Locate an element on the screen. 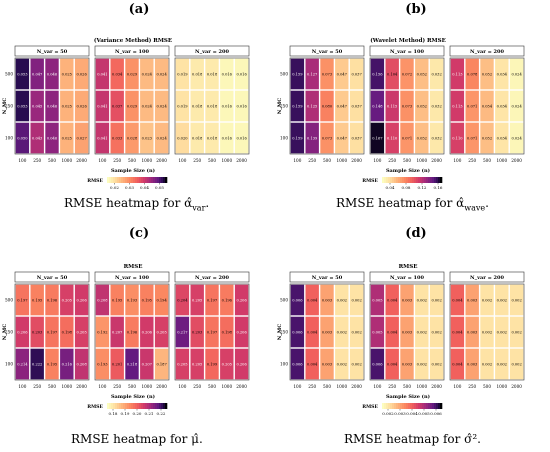 The height and width of the screenshot is (452, 550). chart-title: RMSE is located at coordinates (408, 267).